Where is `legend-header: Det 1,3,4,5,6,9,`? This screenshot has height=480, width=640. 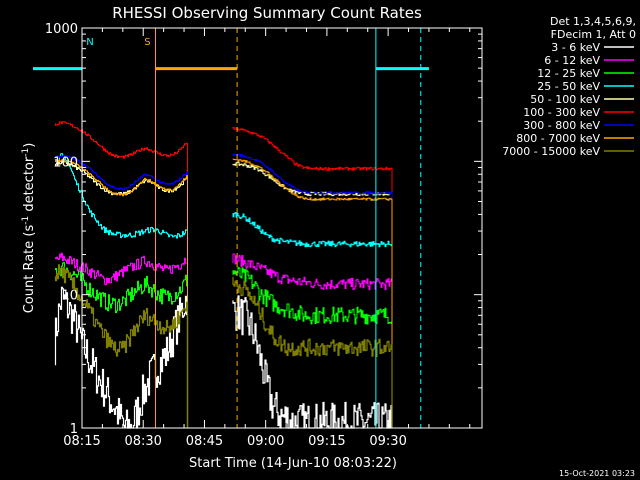
legend-header: Det 1,3,4,5,6,9, is located at coordinates (593, 21).